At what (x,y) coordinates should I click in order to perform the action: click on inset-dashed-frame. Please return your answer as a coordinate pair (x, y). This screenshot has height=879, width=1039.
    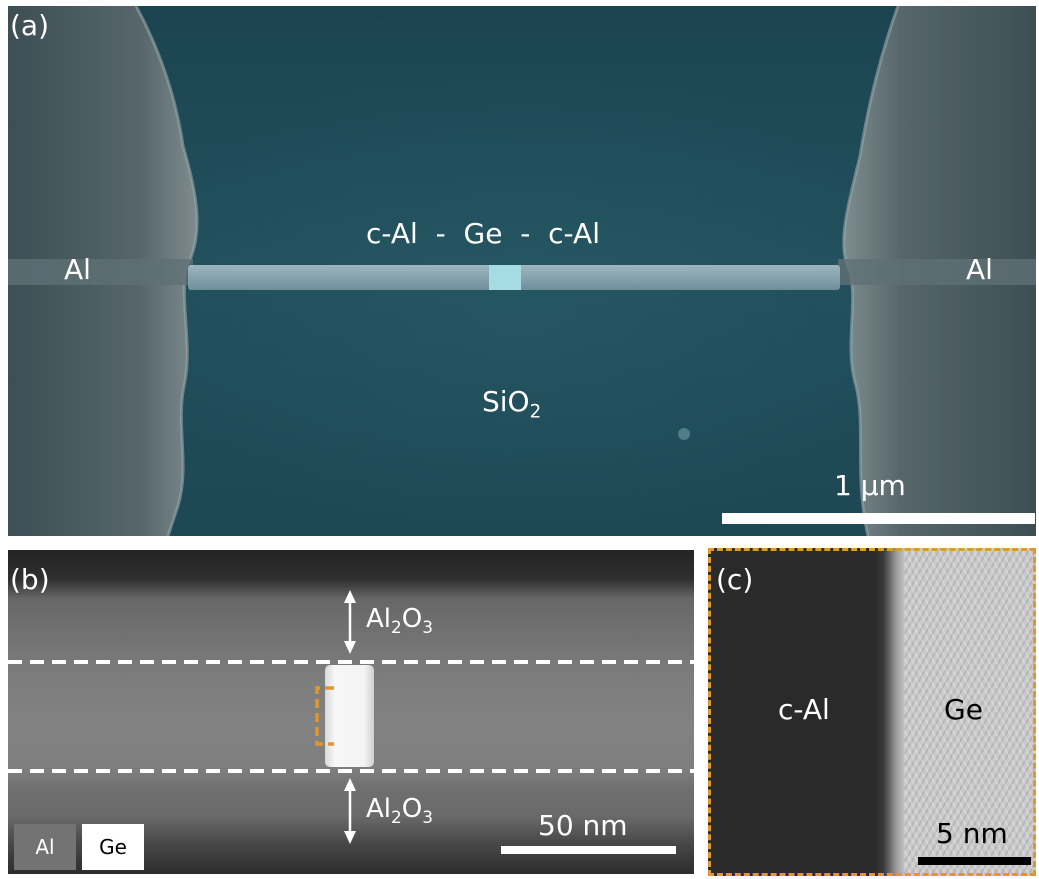
    Looking at the image, I should click on (872, 712).